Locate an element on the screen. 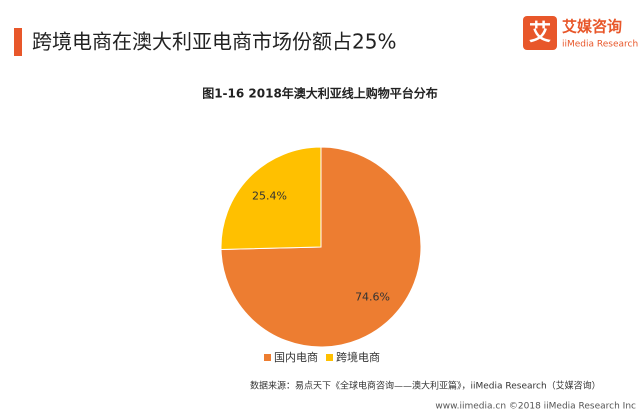 The height and width of the screenshot is (416, 640). chart-title: 图1-16 2018年澳大利亚线上购物平台分布 is located at coordinates (320, 93).